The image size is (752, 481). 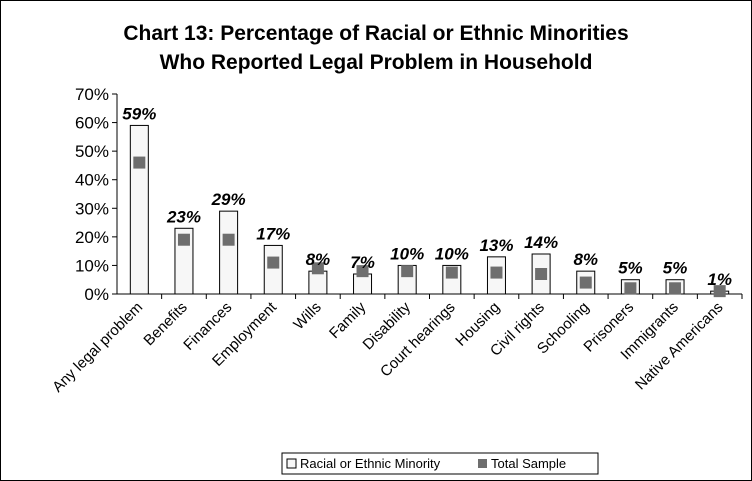 I want to click on legend-label-minority: Racial or Ethnic Minority, so click(x=370, y=463).